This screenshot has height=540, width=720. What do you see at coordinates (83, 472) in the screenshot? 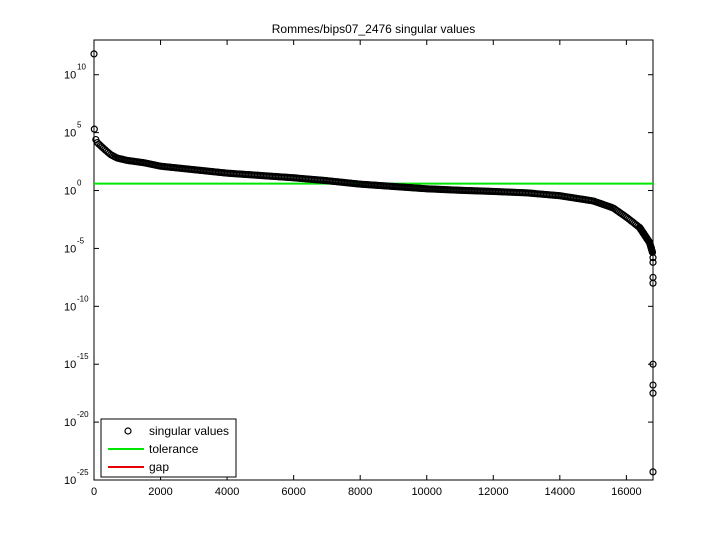
I see `y-tick-exponent: -25` at bounding box center [83, 472].